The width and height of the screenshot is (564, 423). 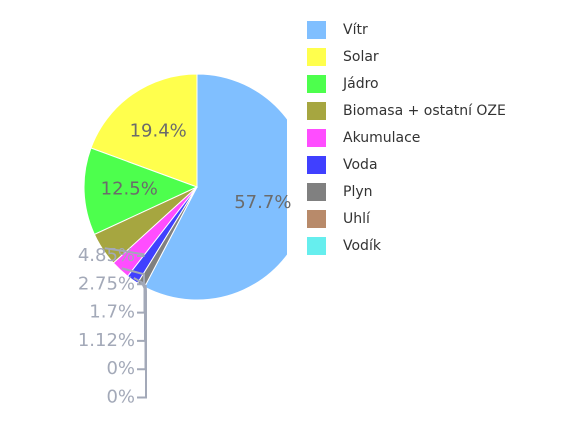 I want to click on value-label: 4.85%, so click(x=106, y=255).